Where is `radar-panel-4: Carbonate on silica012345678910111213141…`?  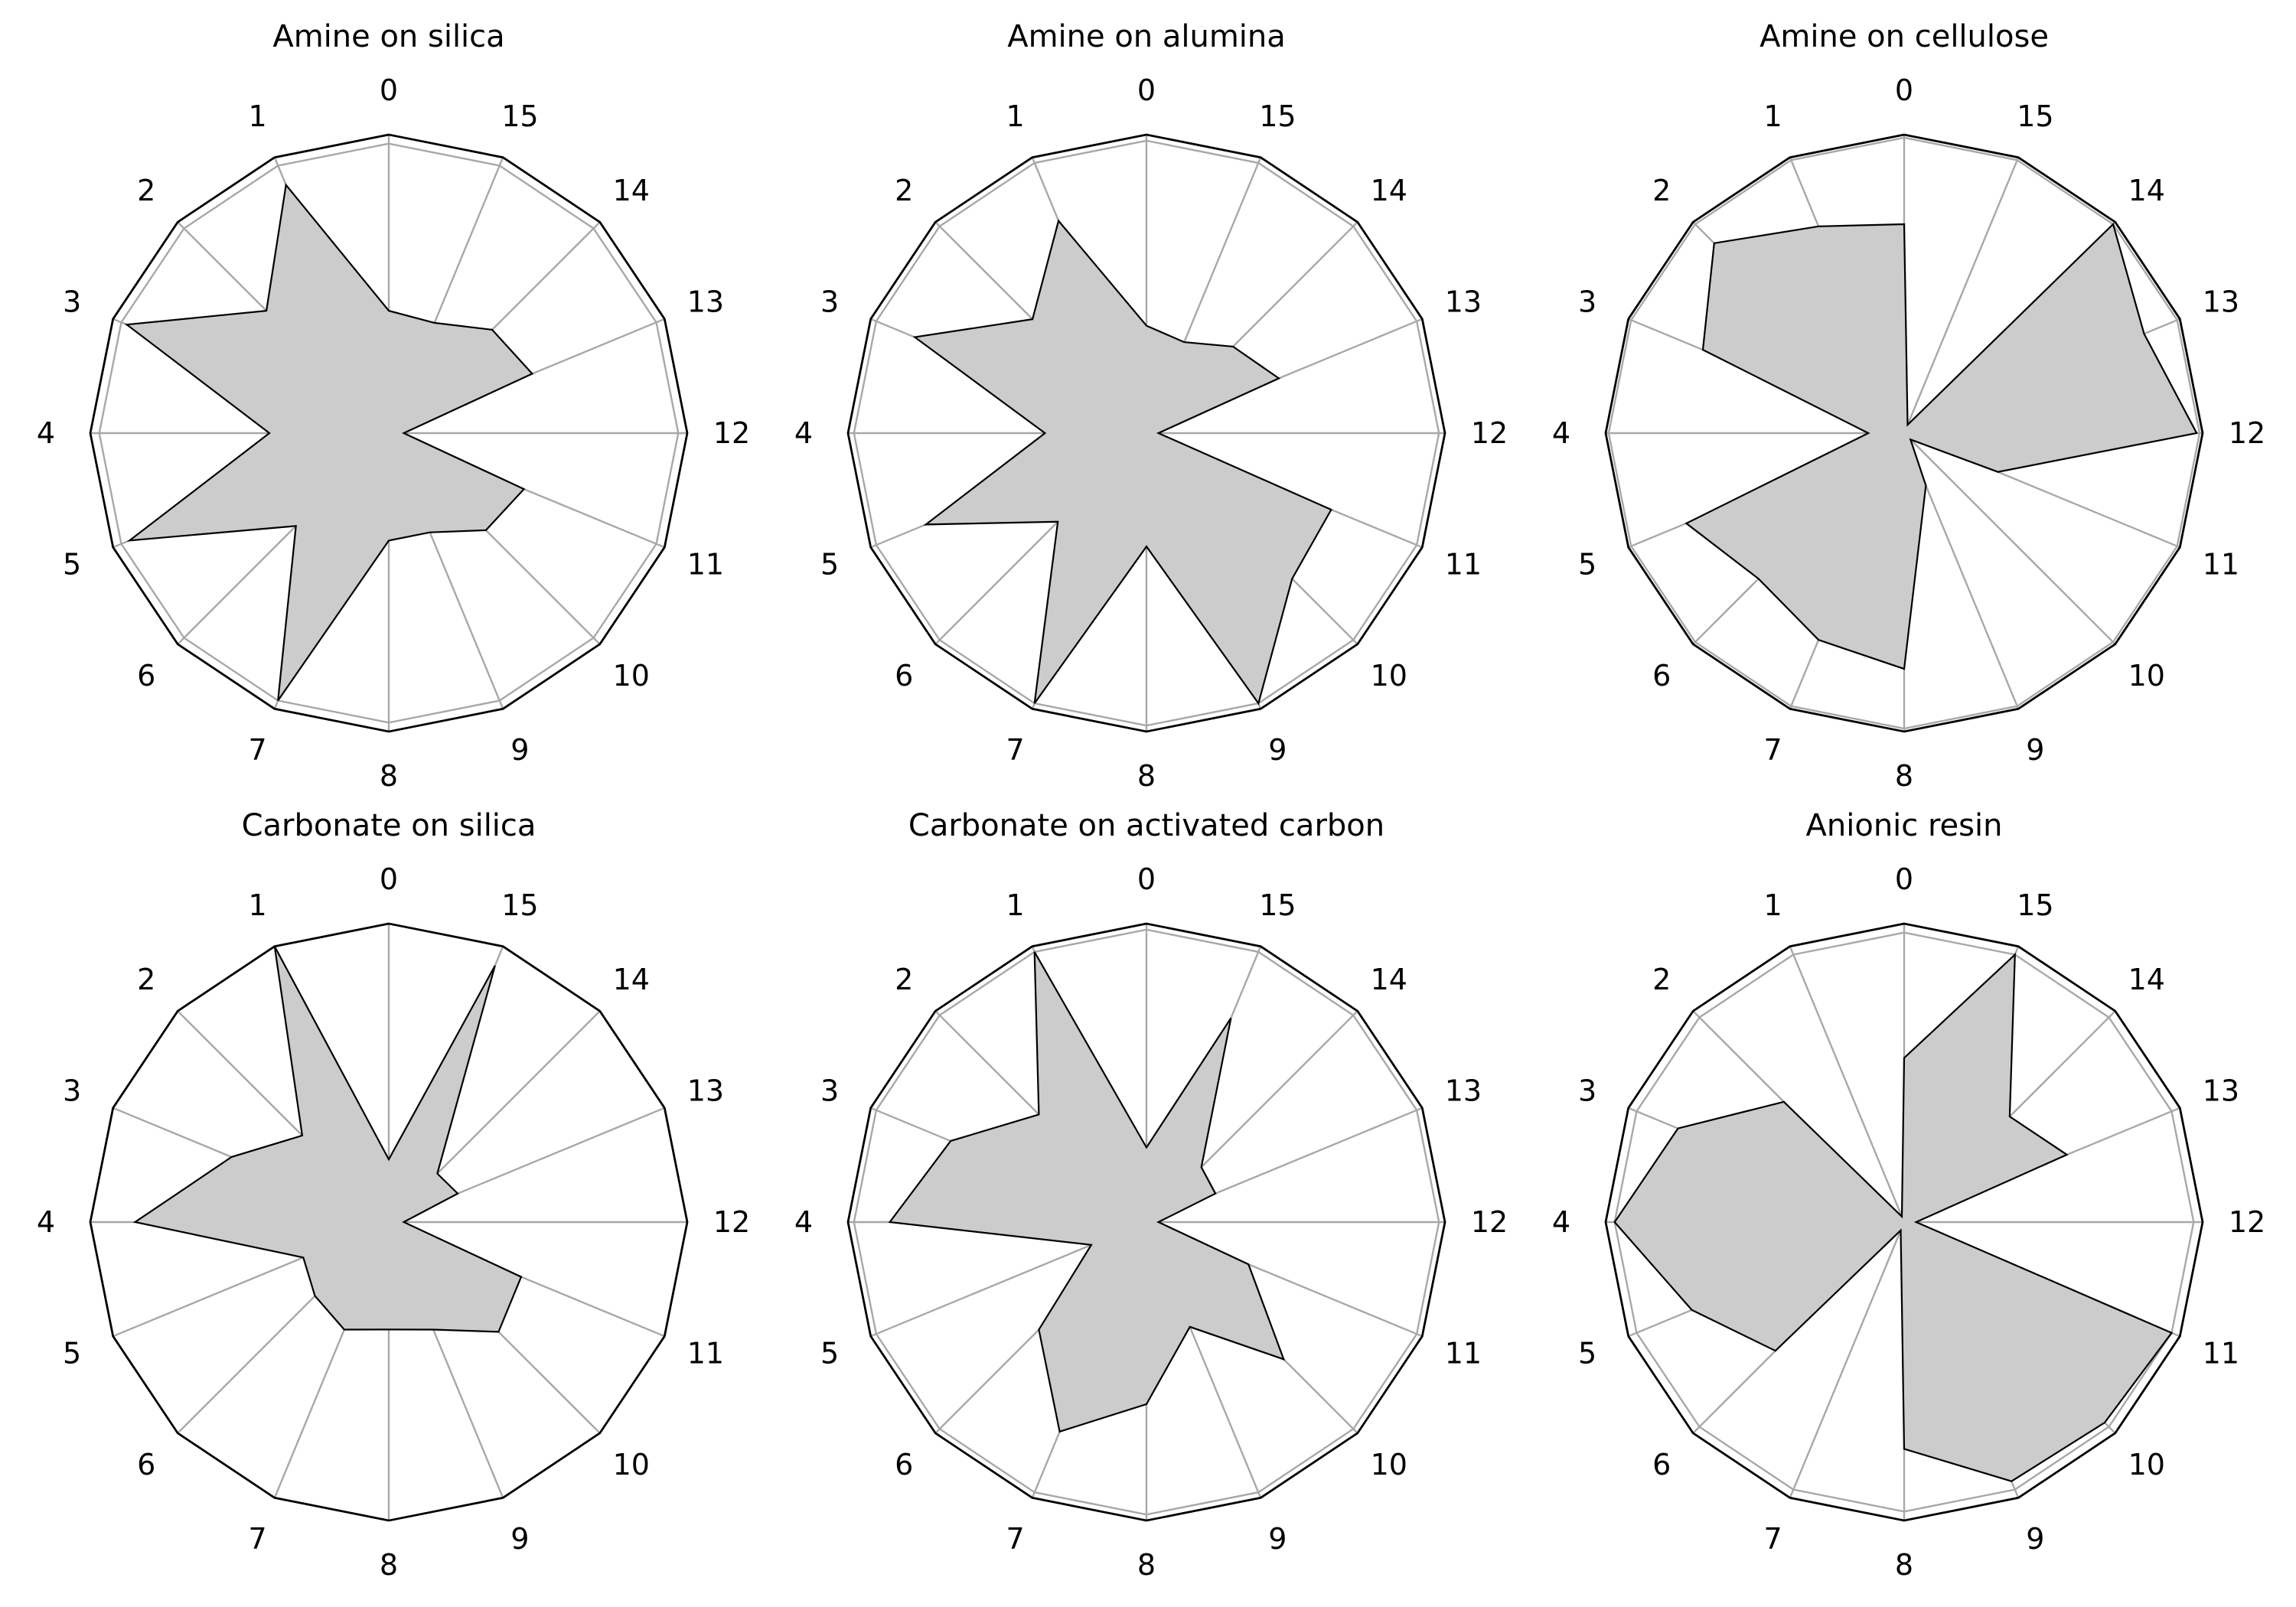 radar-panel-4: Carbonate on silica012345678910111213141… is located at coordinates (393, 1195).